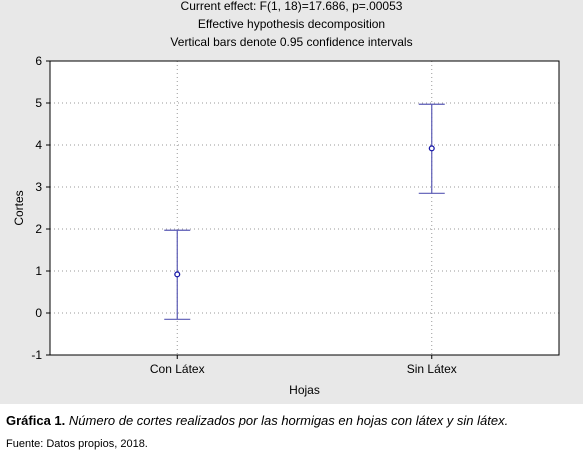 The image size is (583, 455). What do you see at coordinates (77, 444) in the screenshot?
I see `figure-source: Fuente: Datos propios, 2018.` at bounding box center [77, 444].